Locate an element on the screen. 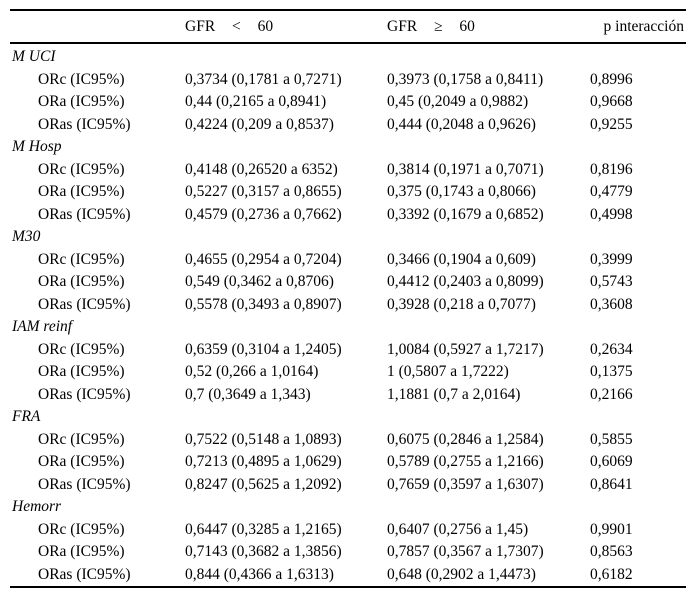 Image resolution: width=696 pixels, height=597 pixels. section-label: M30 is located at coordinates (26, 237).